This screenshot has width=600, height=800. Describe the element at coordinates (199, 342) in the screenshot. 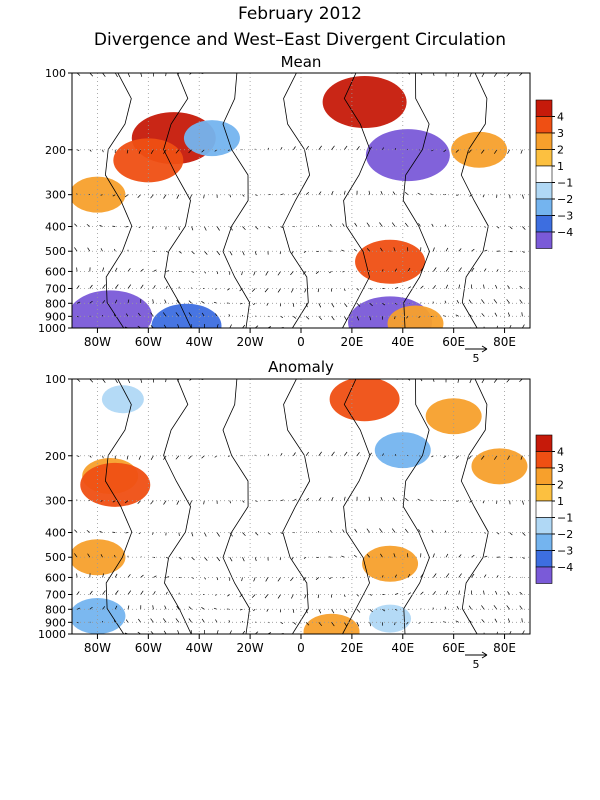

I see `x-tick-label: 40W` at that location.